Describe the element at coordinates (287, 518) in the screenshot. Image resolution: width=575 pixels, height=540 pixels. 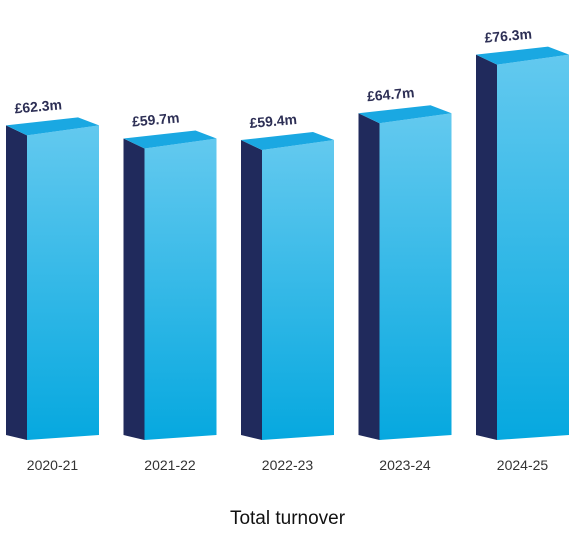
I see `chart-title: Total turnover` at that location.